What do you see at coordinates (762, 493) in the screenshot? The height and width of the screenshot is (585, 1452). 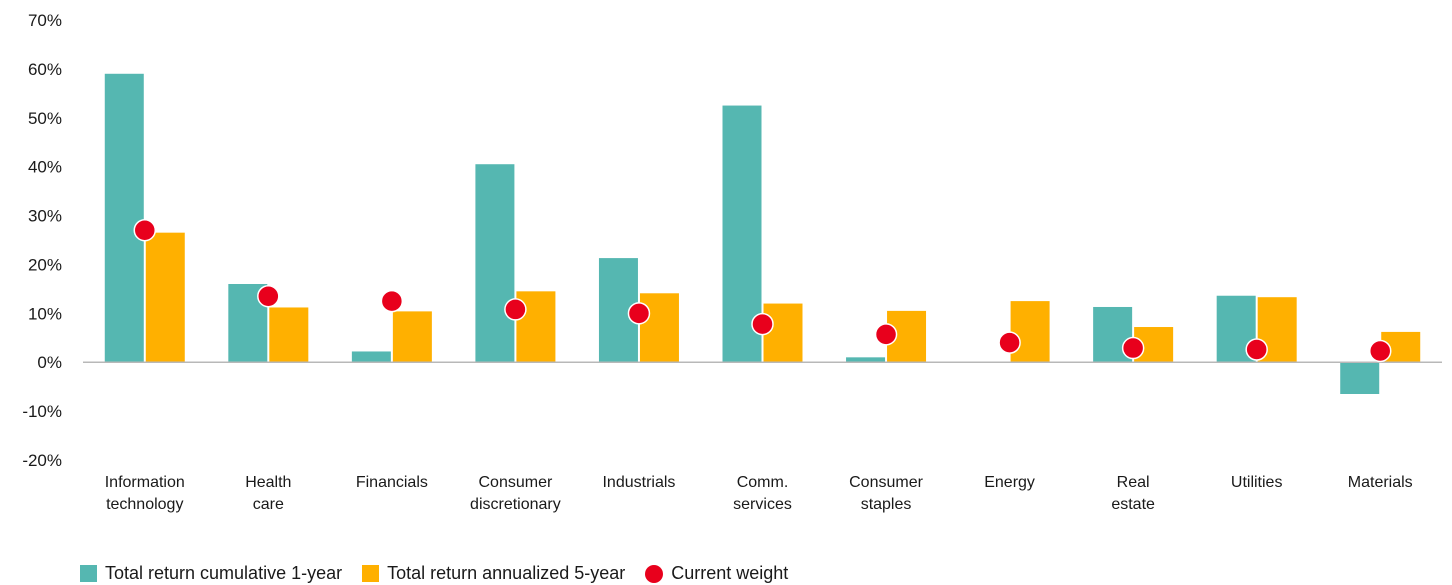 I see `x-category-label: Comm. services` at bounding box center [762, 493].